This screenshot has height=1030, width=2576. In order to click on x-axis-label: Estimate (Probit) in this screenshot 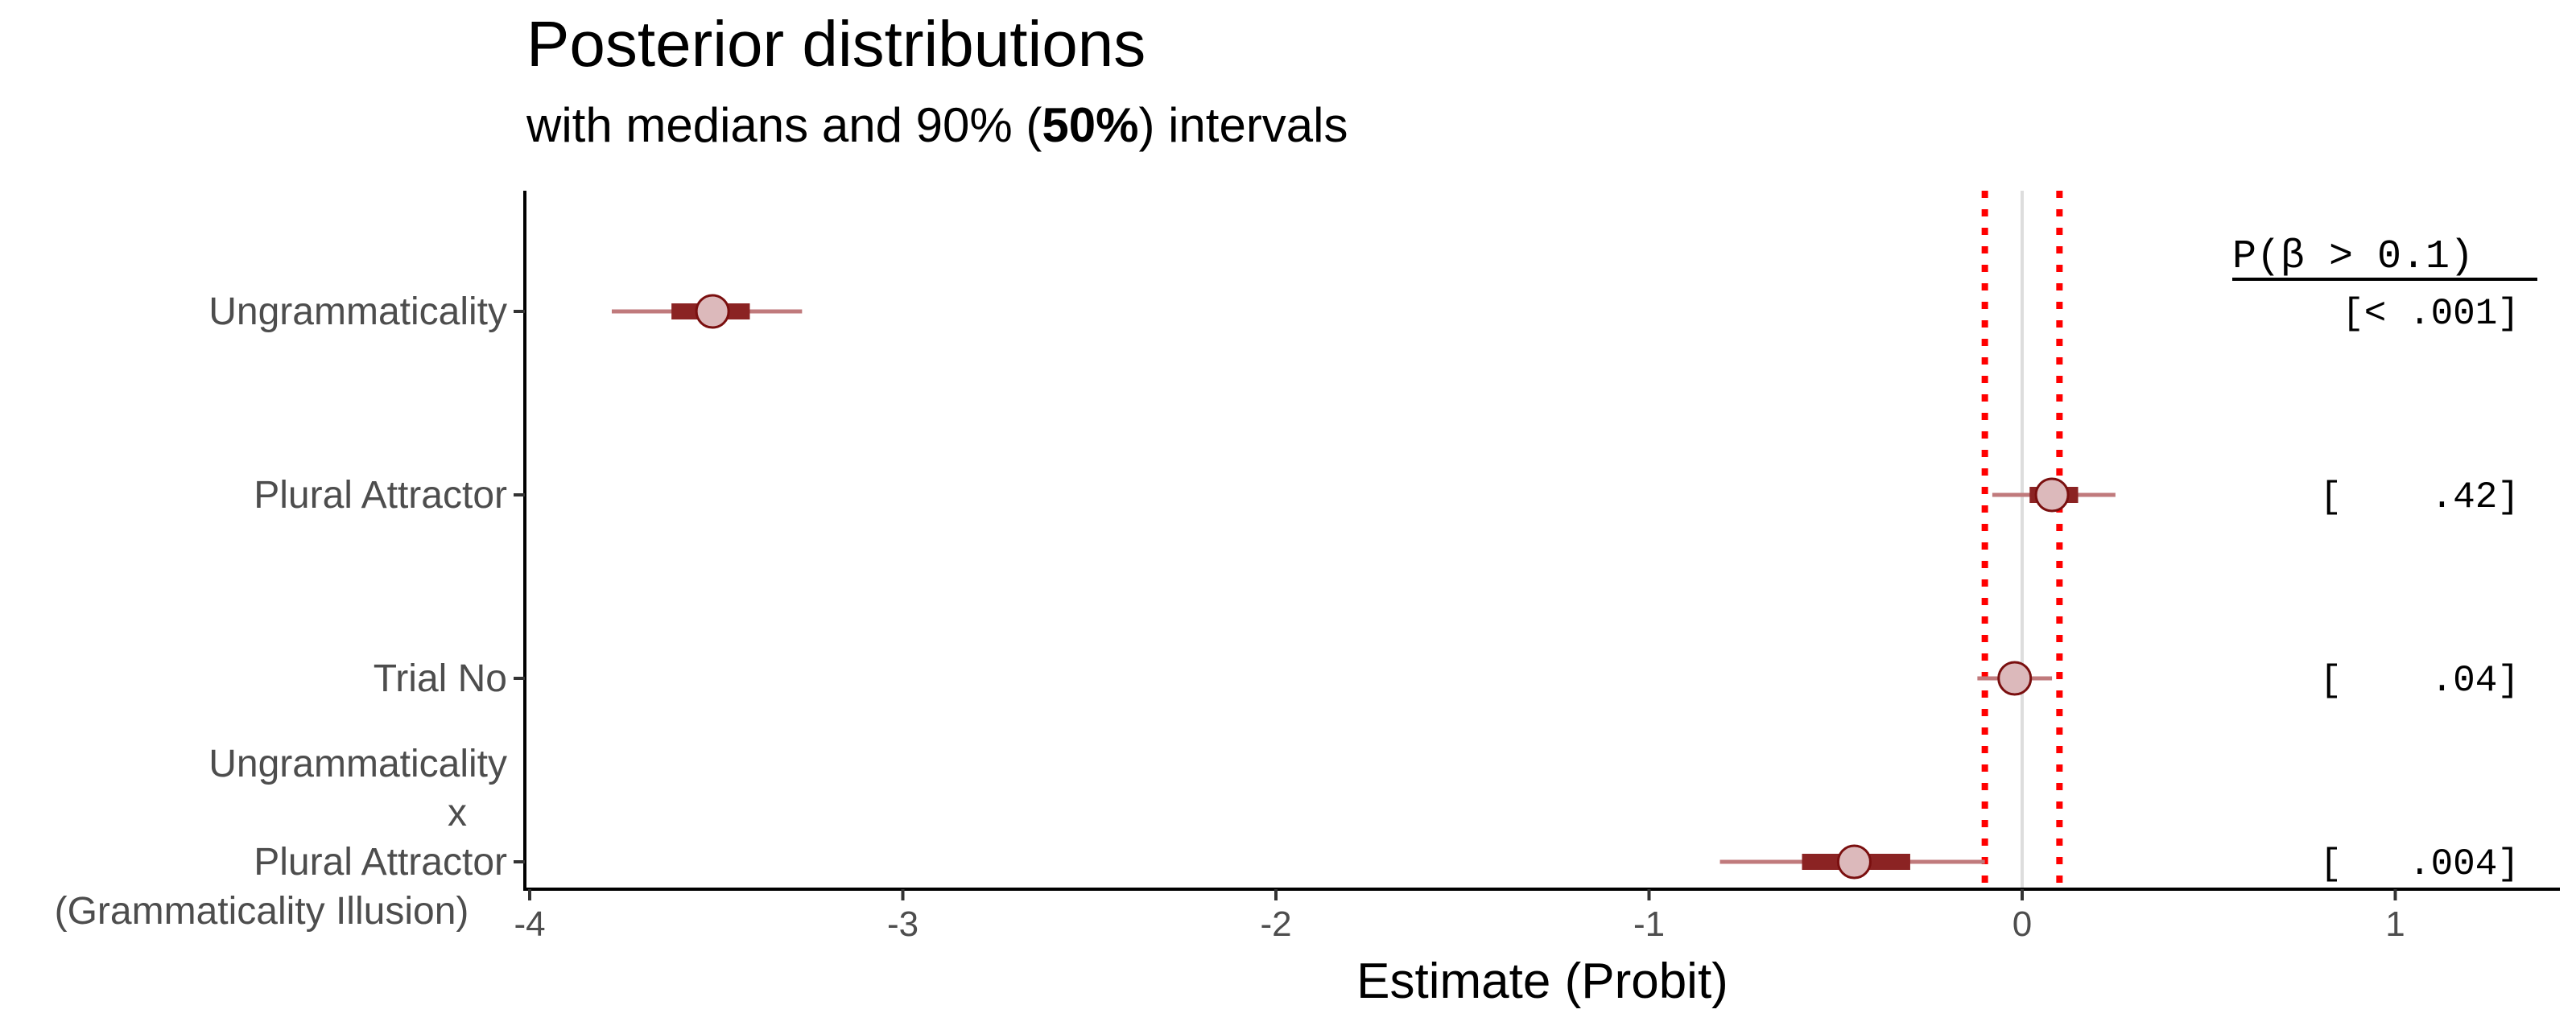, I will do `click(1542, 981)`.